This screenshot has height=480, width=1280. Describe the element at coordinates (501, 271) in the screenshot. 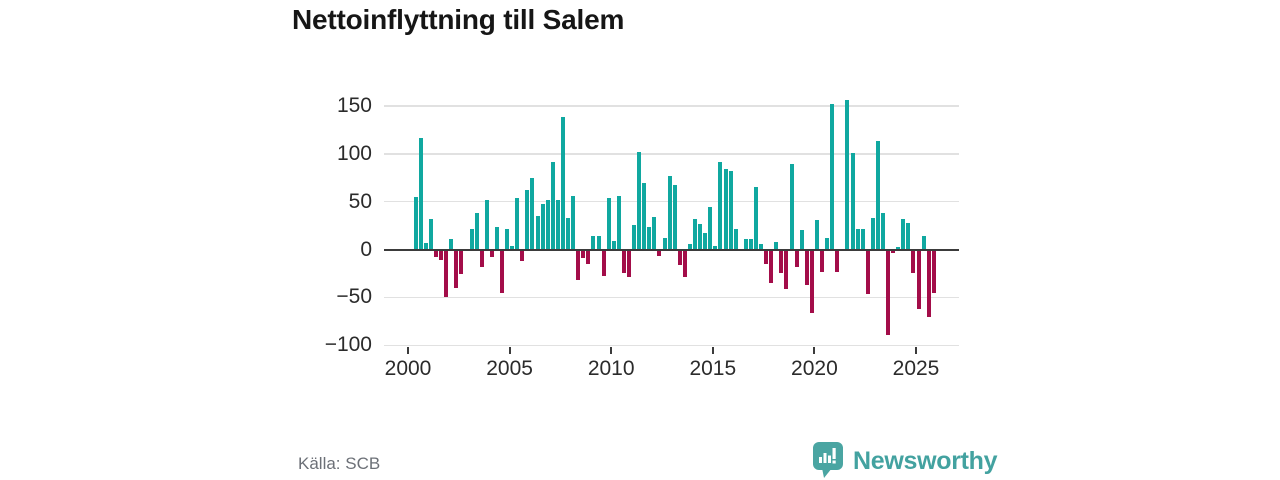

I see `bar-2004Q3` at that location.